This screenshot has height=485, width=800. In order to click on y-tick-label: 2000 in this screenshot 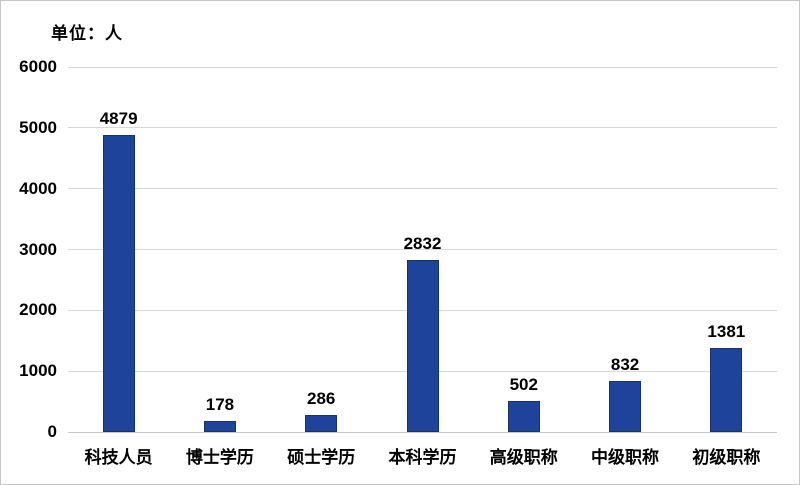, I will do `click(38, 310)`.